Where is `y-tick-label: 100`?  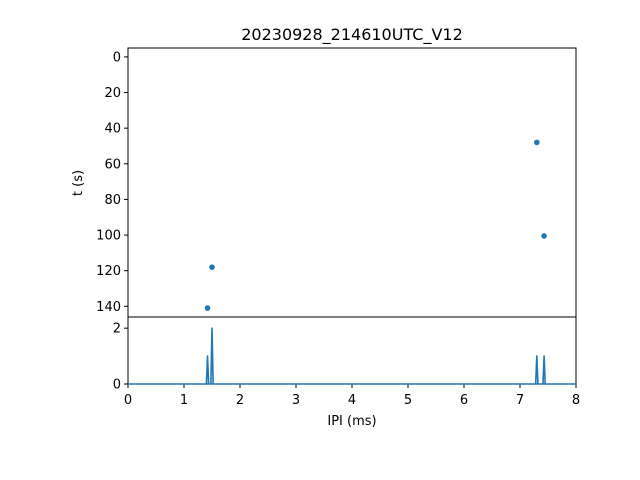 y-tick-label: 100 is located at coordinates (108, 236).